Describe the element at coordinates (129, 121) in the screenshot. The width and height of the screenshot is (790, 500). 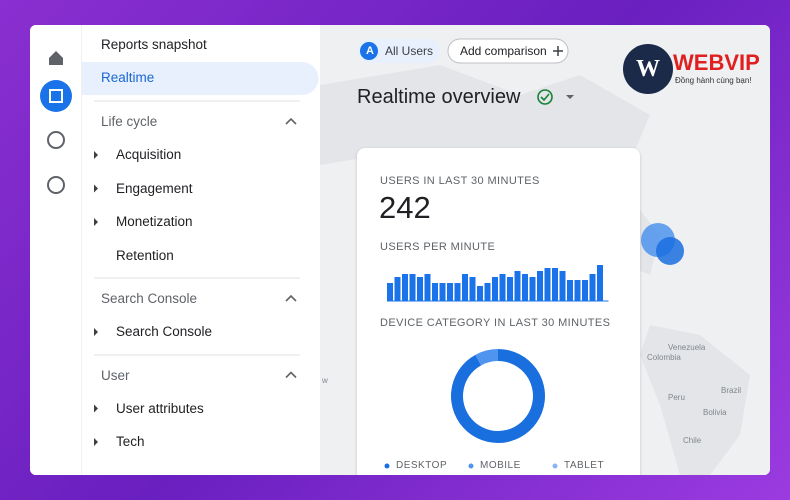
I see `section-title: Life cycle` at that location.